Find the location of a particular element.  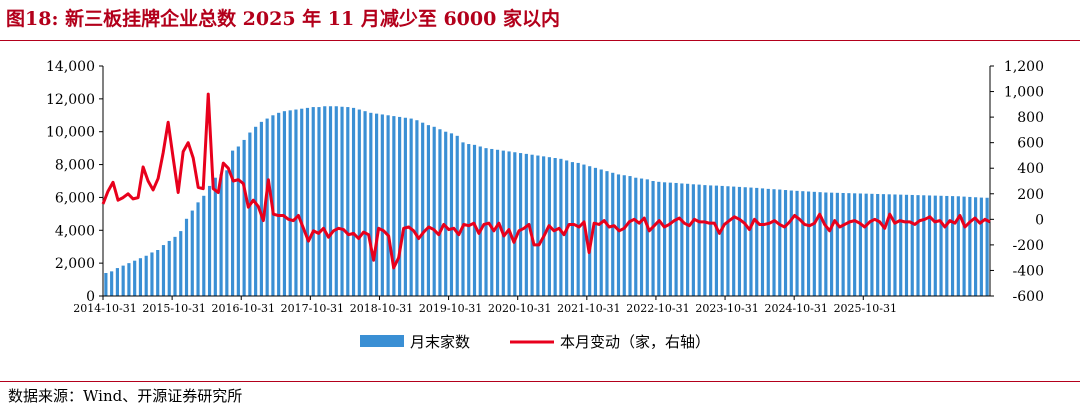

y-left-tick-label-4: 8,000 is located at coordinates (75, 166).